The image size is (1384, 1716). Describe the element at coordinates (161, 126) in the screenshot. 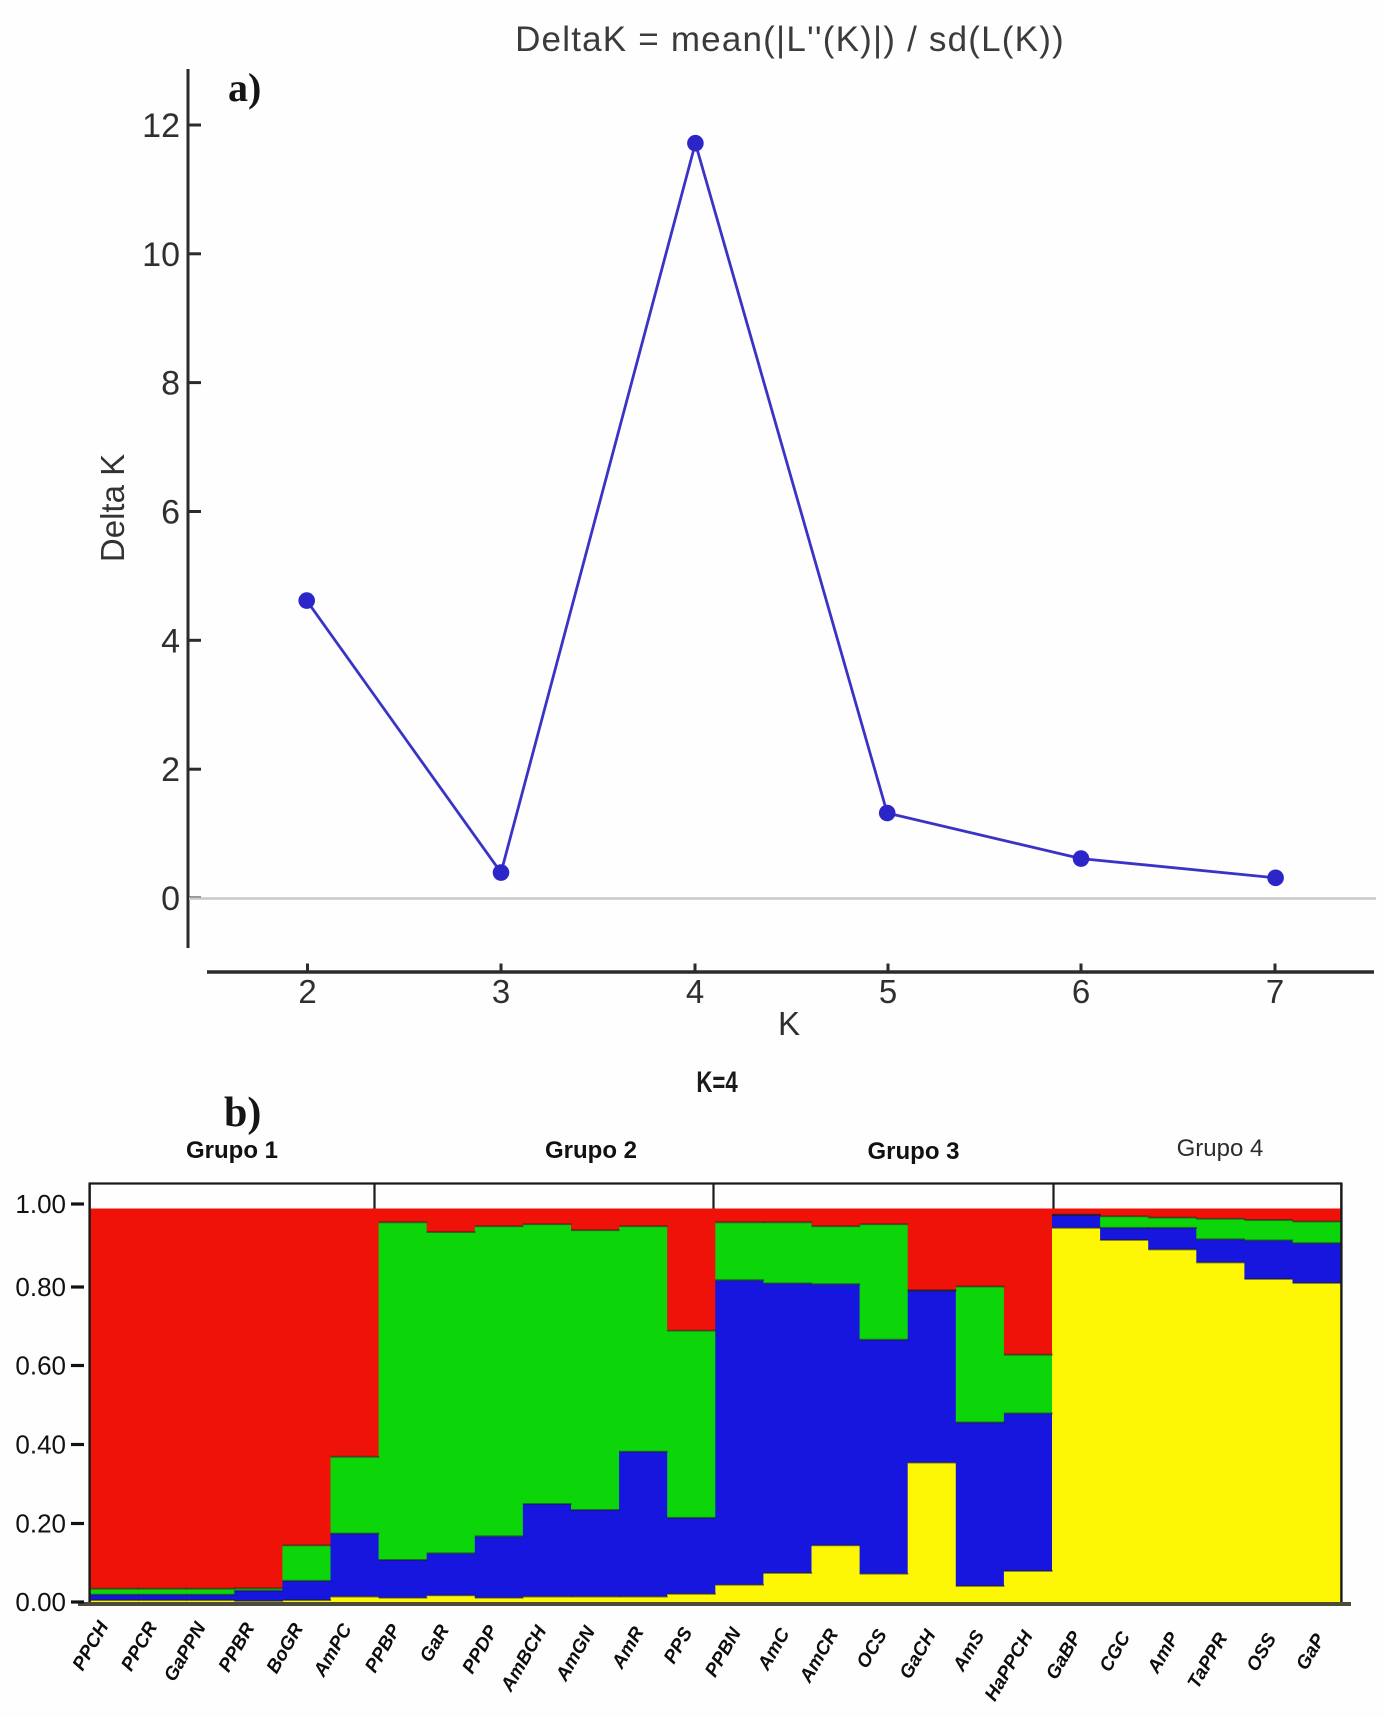

I see `svg-text: 12` at that location.